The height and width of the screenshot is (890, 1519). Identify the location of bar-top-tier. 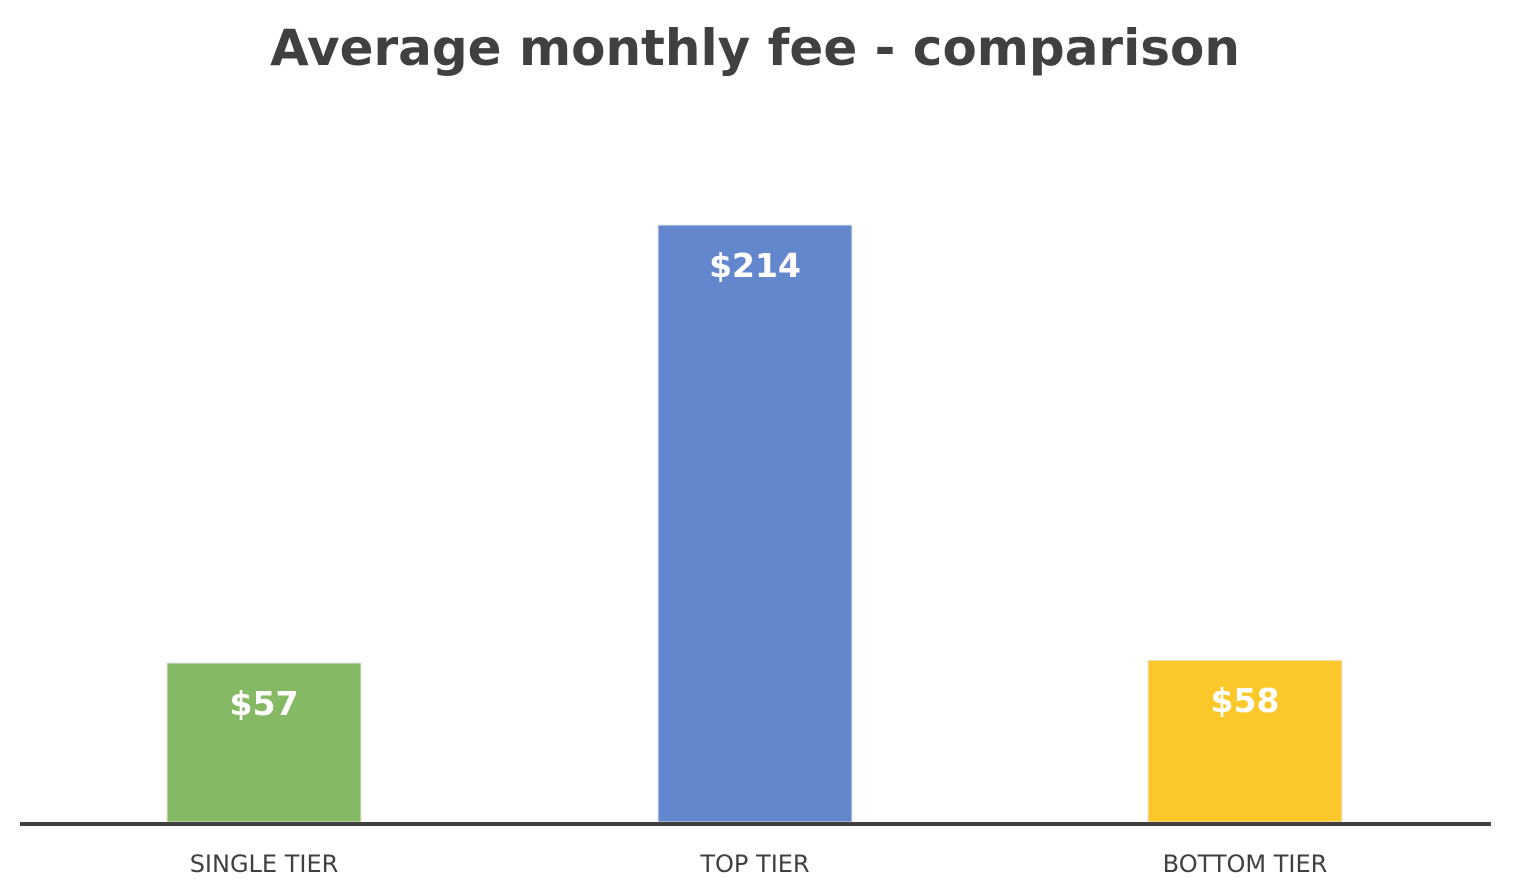
(755, 523).